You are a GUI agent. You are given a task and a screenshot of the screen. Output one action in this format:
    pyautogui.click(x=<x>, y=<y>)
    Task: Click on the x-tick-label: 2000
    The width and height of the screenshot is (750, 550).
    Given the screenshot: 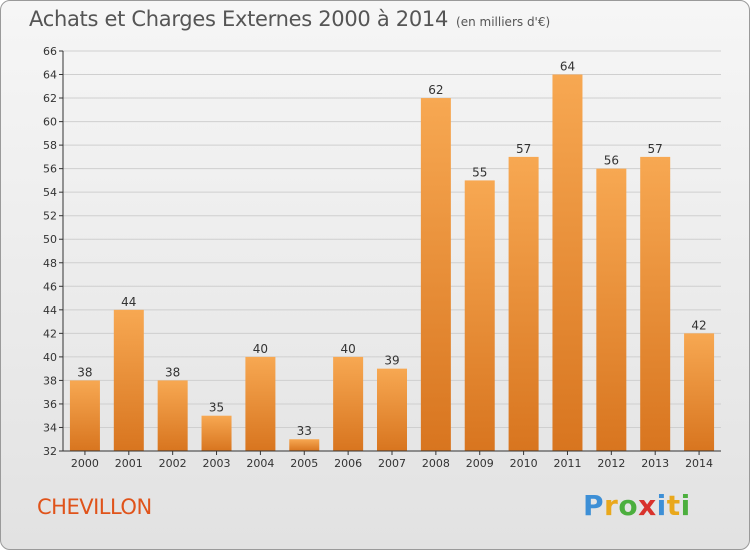 What is the action you would take?
    pyautogui.click(x=85, y=463)
    